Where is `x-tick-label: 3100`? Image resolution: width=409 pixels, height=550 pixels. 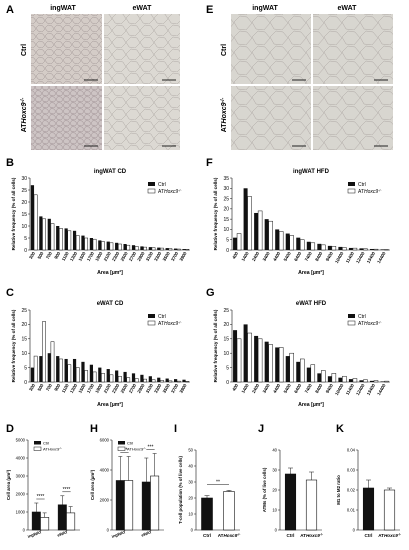
x-tick-label: 3100 is located at coordinates (149, 388).